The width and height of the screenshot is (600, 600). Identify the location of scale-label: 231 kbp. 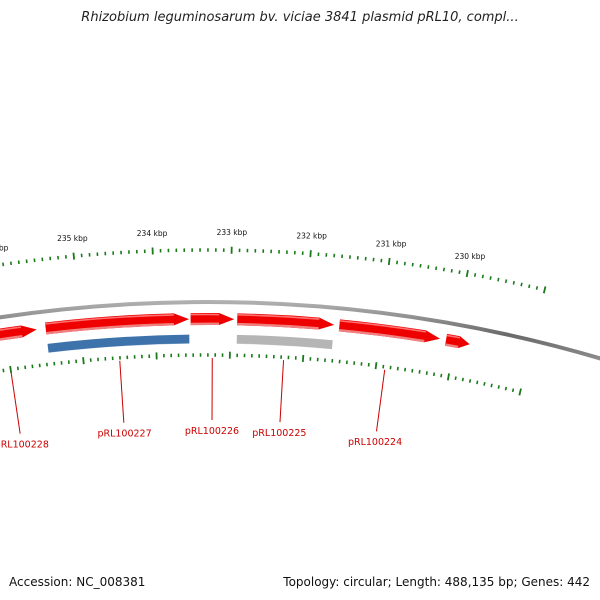
(391, 244).